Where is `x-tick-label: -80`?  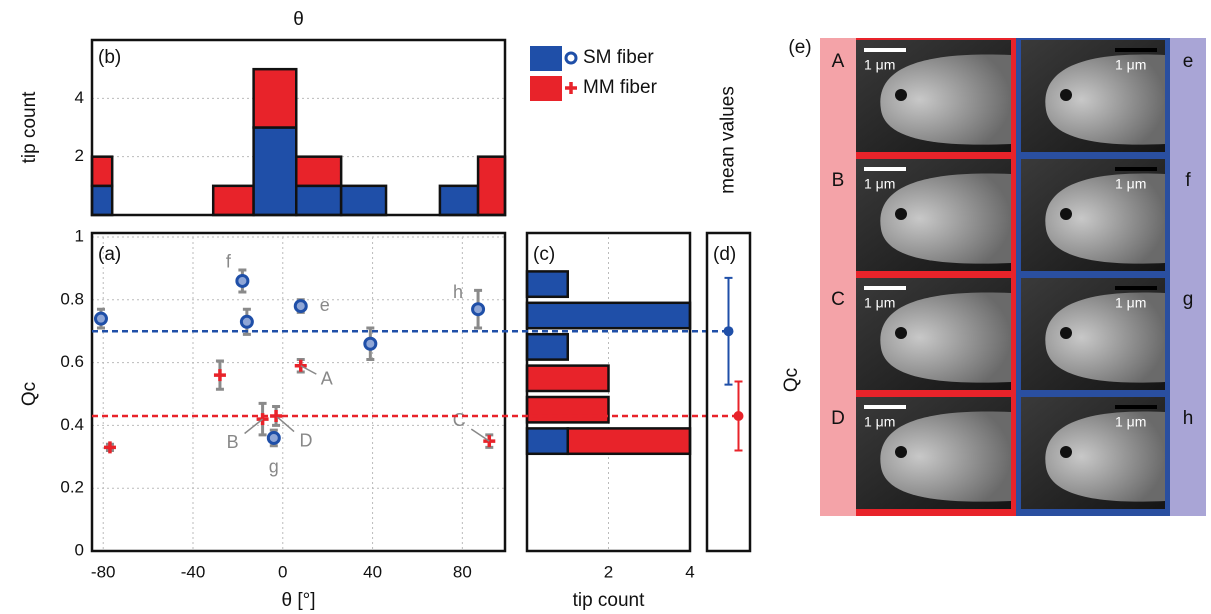 x-tick-label: -80 is located at coordinates (103, 571).